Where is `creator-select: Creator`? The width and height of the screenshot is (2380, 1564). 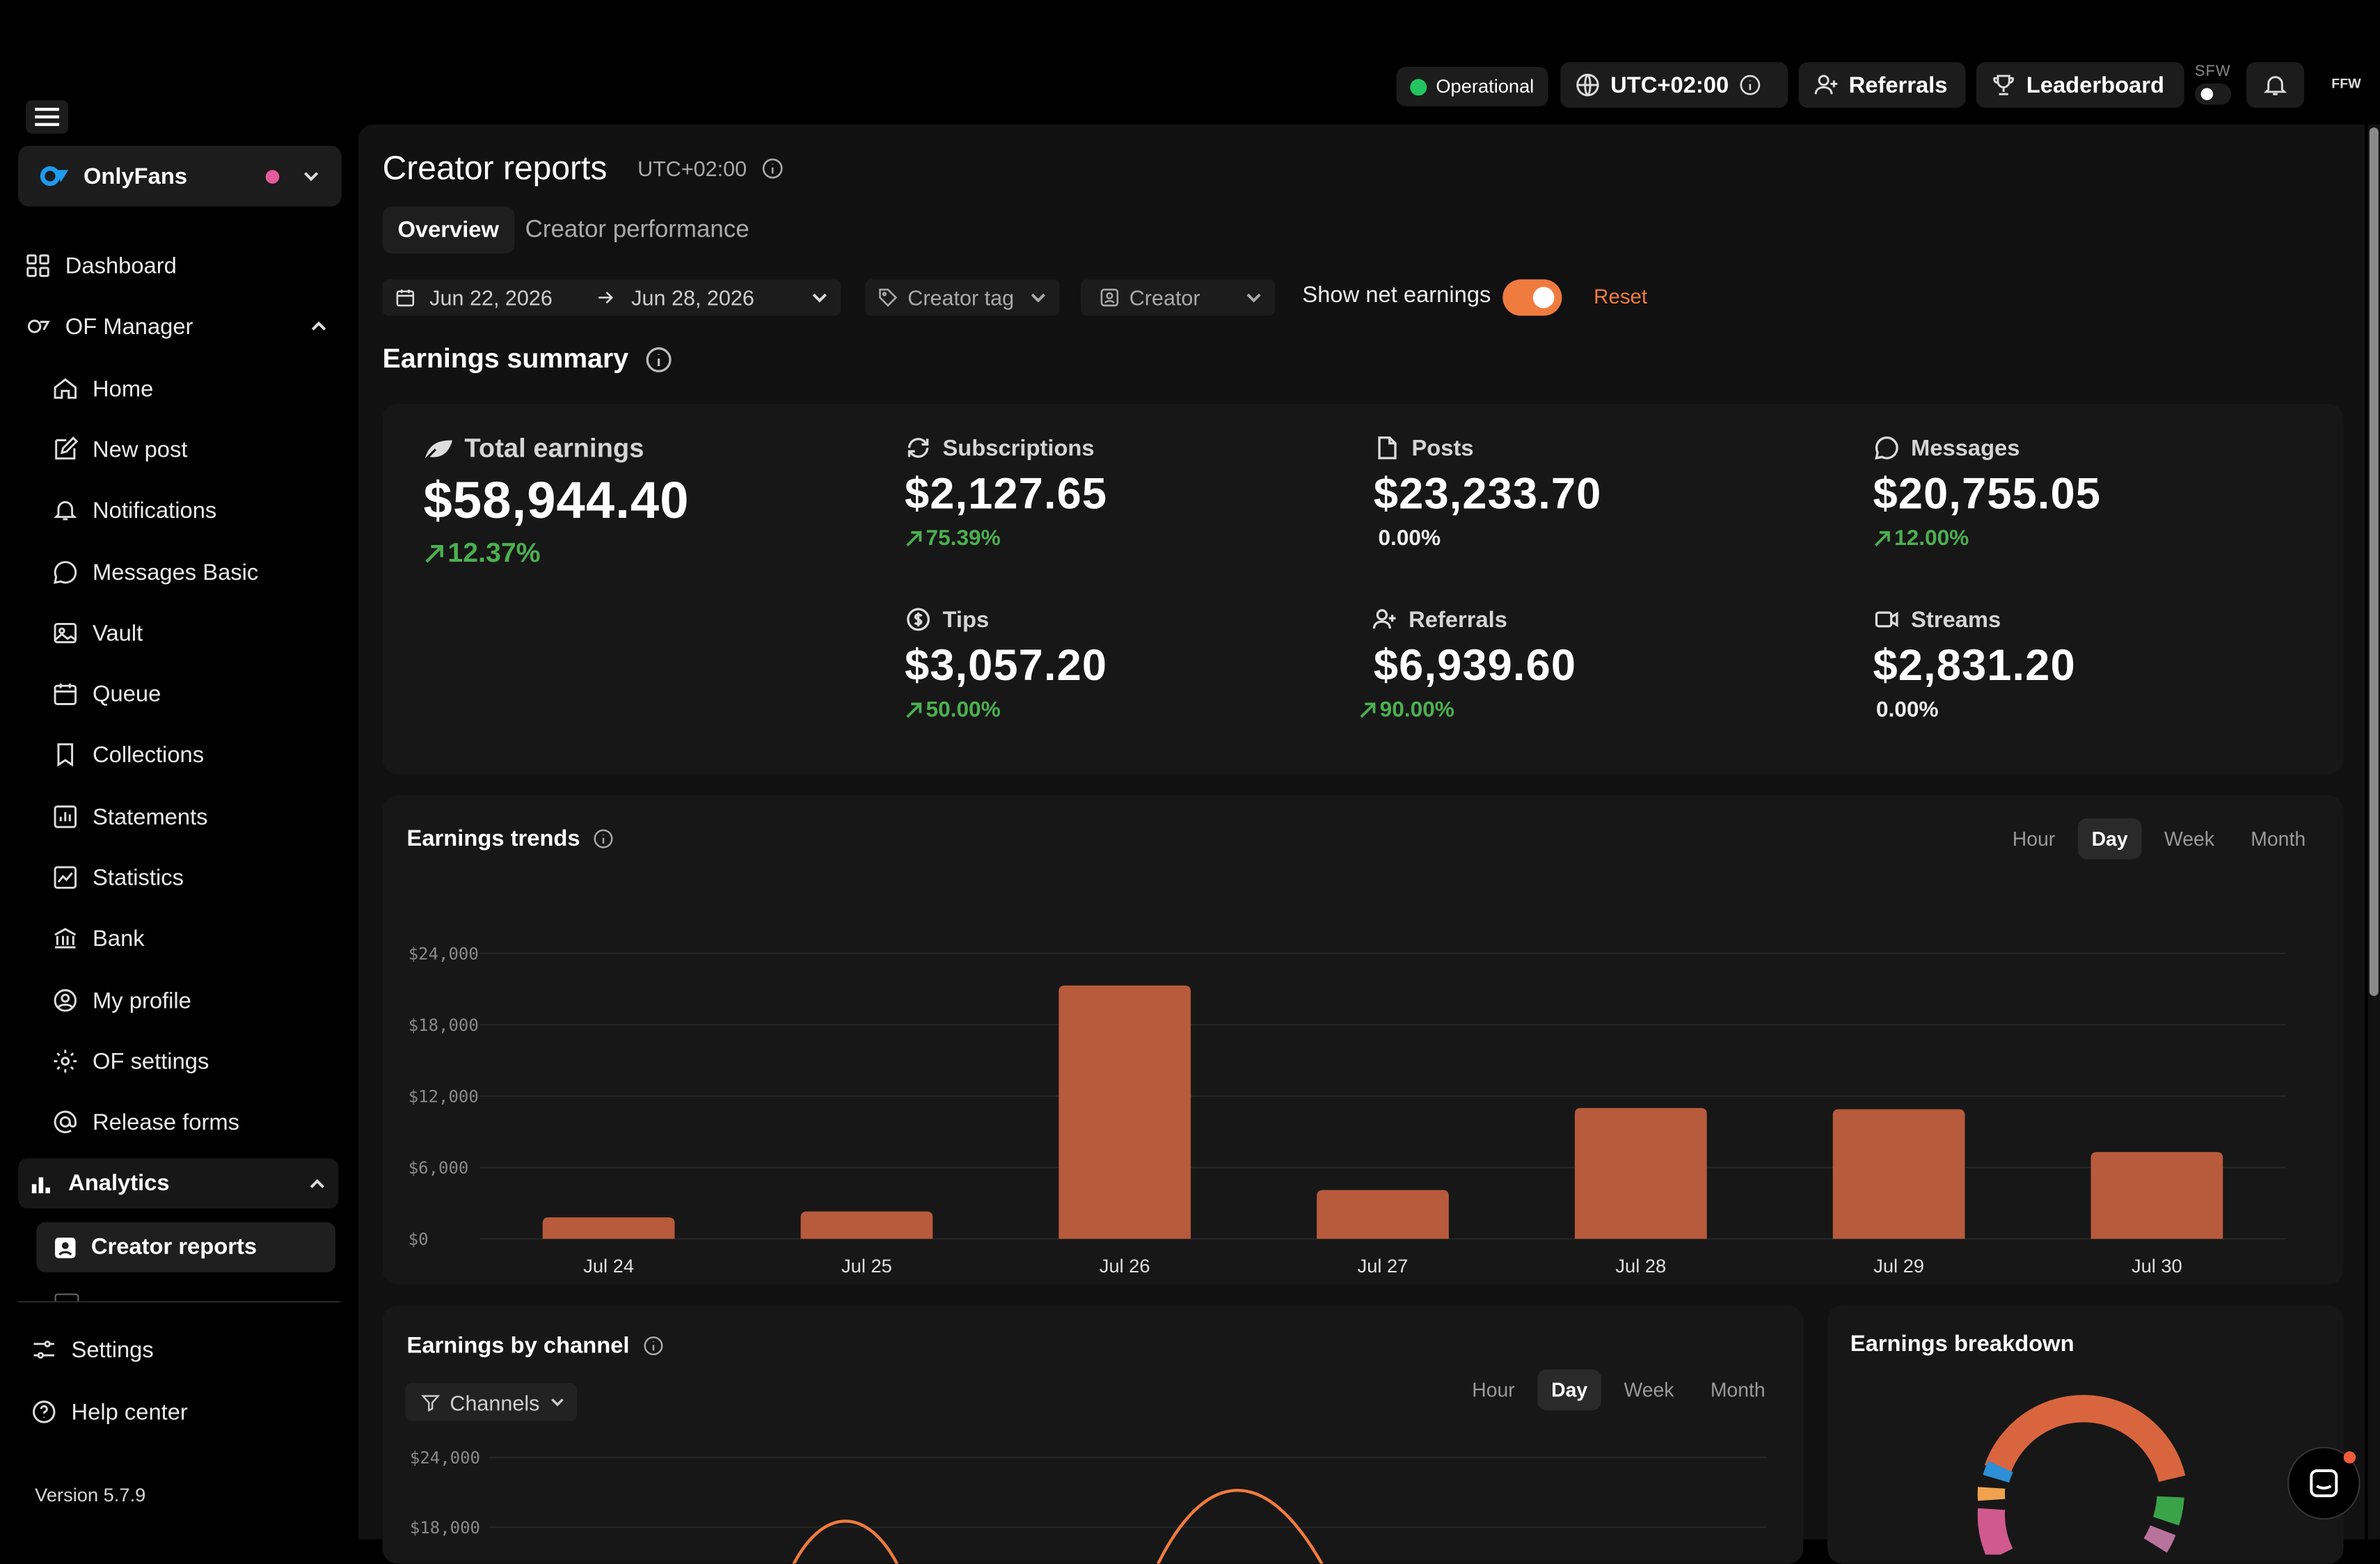
creator-select: Creator is located at coordinates (1178, 297).